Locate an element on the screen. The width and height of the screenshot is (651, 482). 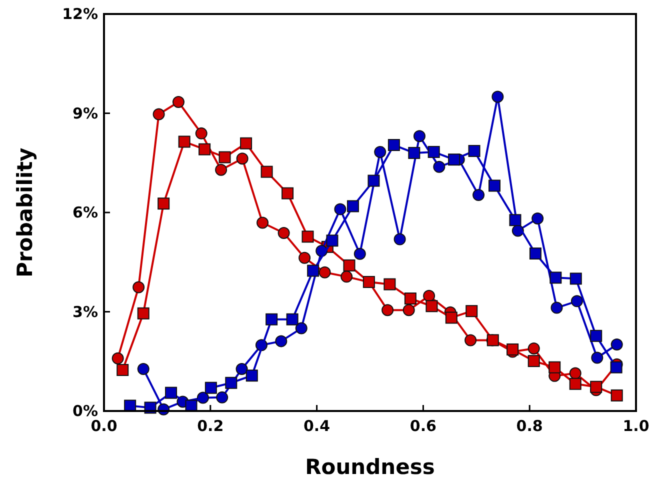
x-tick-label: 0.0 is located at coordinates (104, 426).